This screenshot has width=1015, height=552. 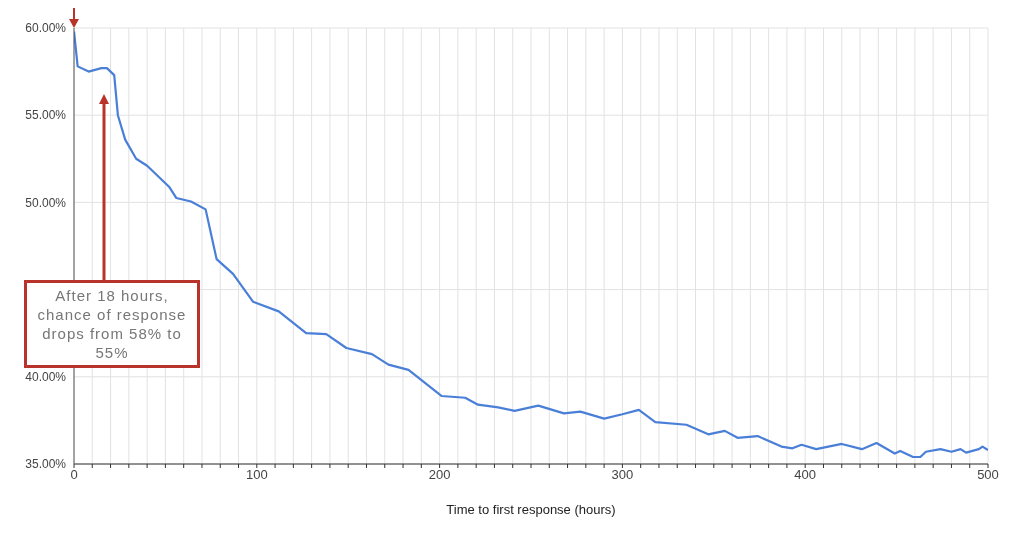 I want to click on x-tick-label: 100, so click(x=256, y=475).